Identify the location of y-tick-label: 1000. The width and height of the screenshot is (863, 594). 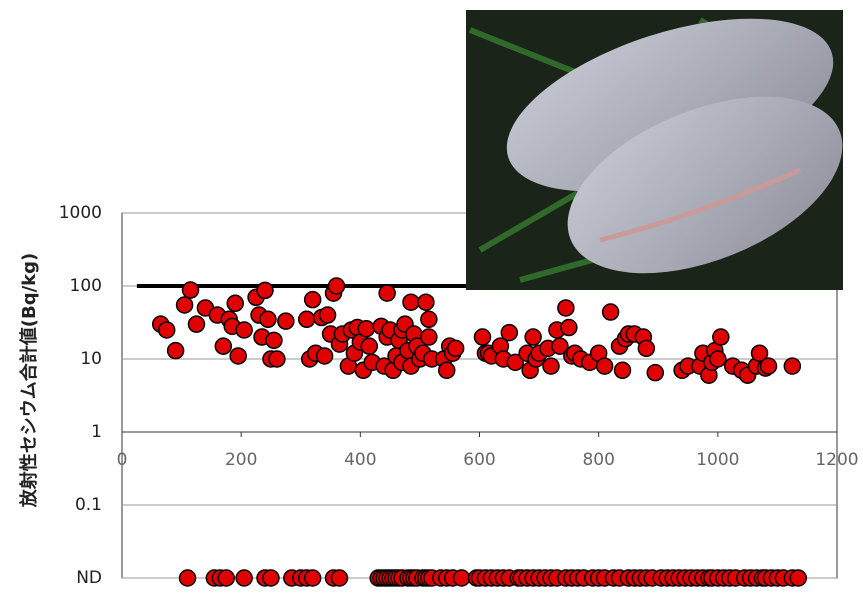
(80, 213).